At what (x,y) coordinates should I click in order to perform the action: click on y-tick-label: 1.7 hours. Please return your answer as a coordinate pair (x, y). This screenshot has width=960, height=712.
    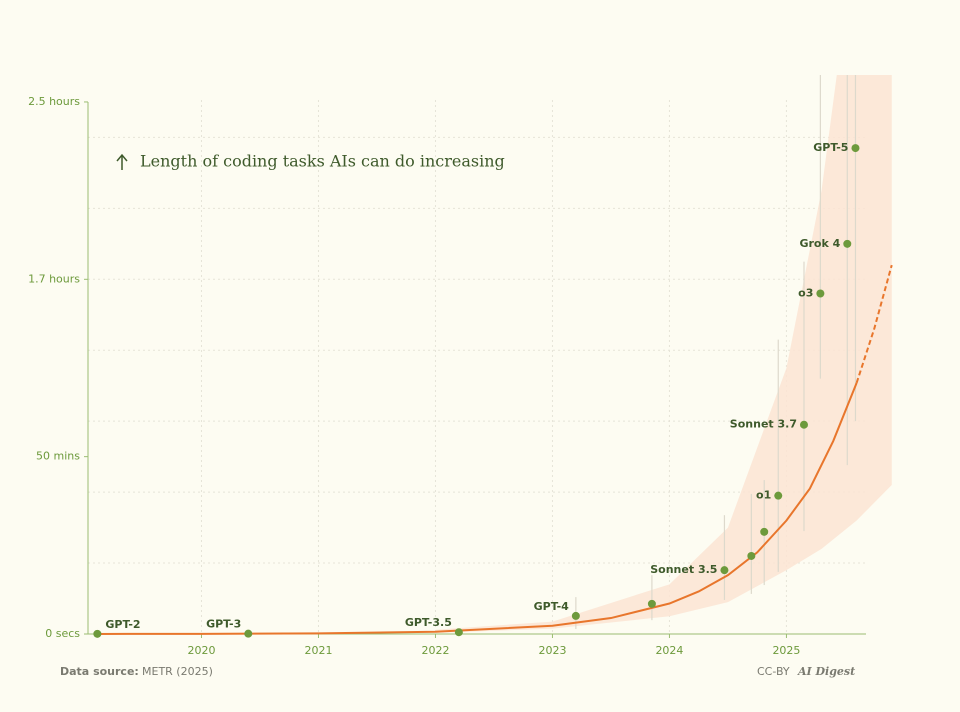
    Looking at the image, I should click on (54, 278).